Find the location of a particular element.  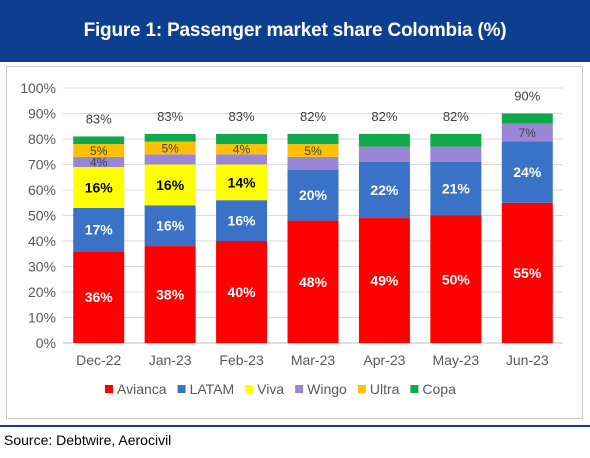

data-label: 17% is located at coordinates (99, 230).